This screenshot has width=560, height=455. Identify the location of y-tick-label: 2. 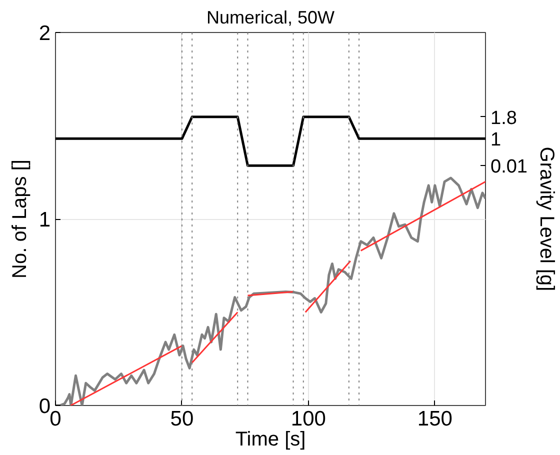
(44, 33).